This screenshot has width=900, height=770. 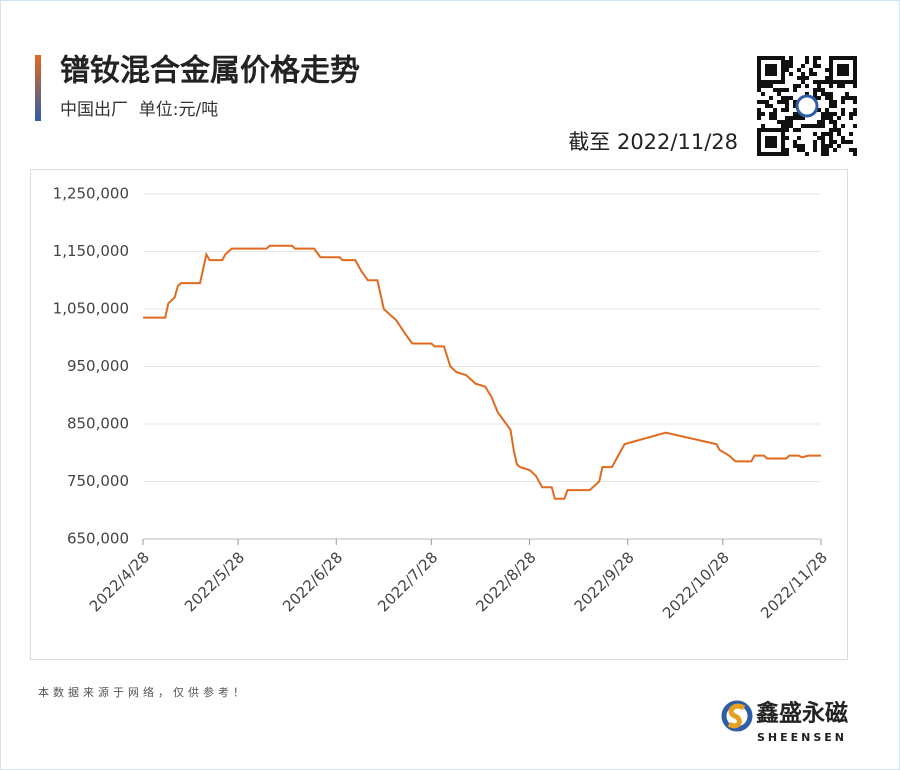 I want to click on qr-logo, so click(x=807, y=106).